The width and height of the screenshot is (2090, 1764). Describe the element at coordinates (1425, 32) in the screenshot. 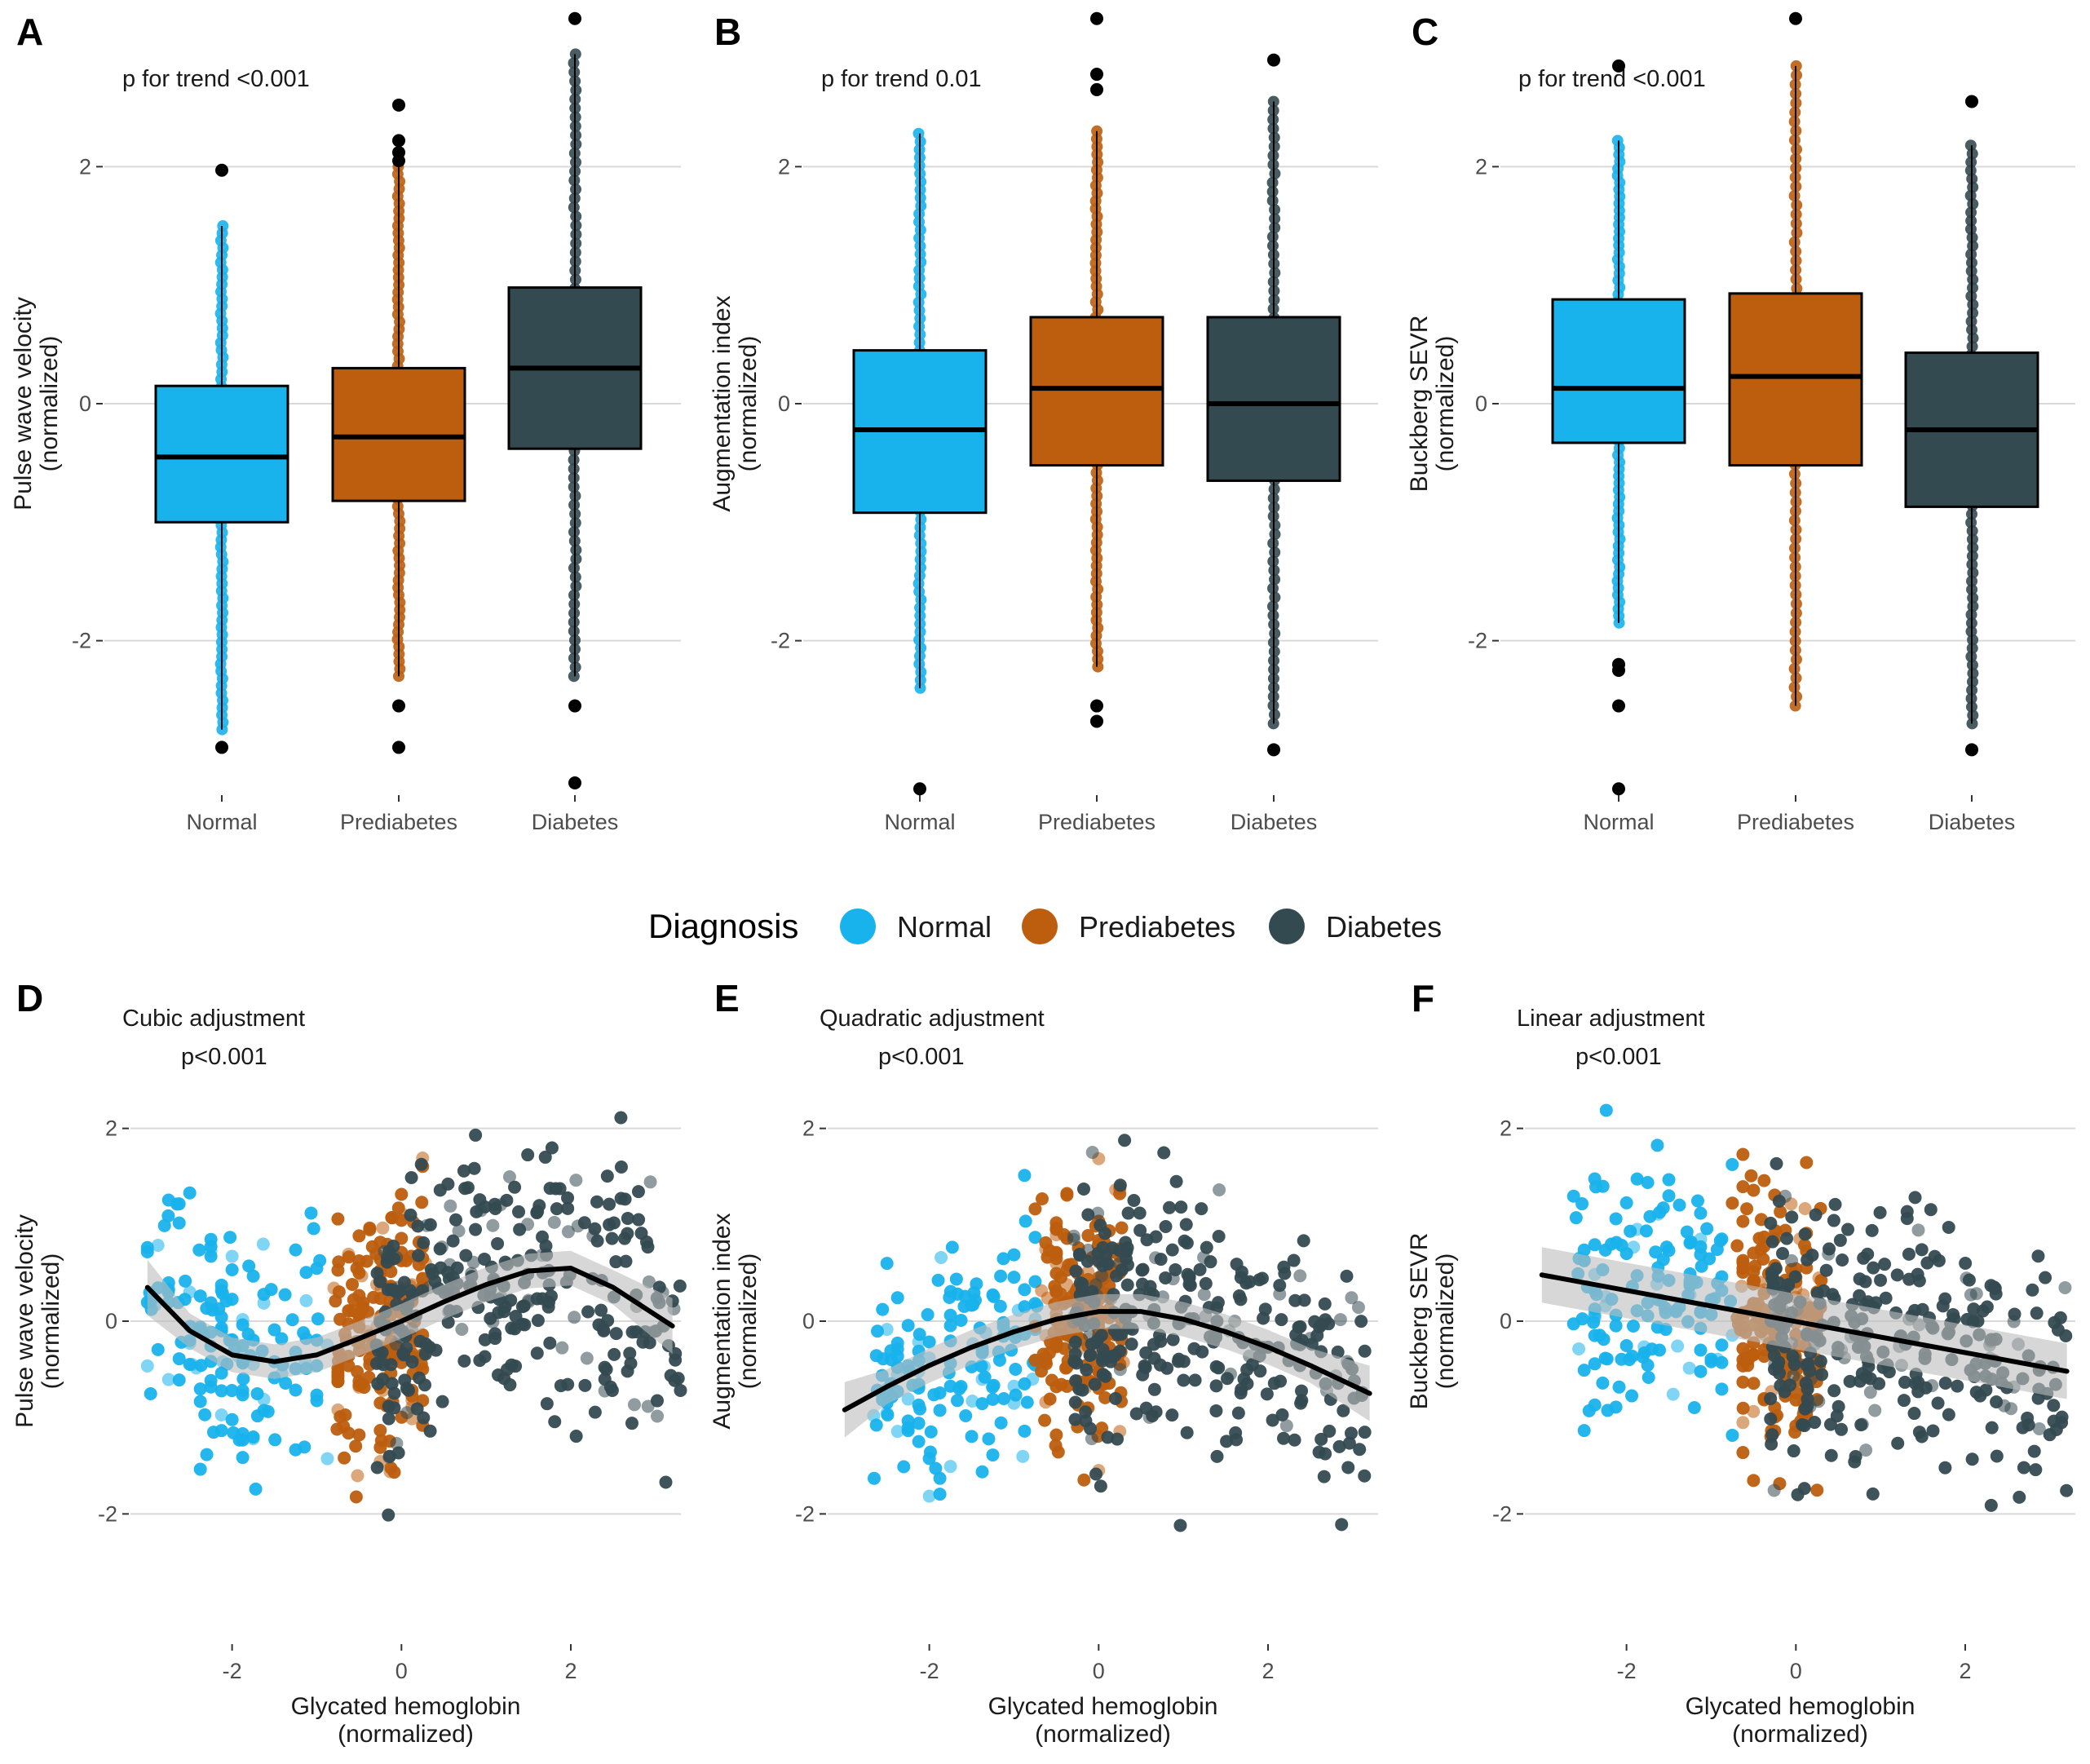

I see `panel-letter-c: C` at that location.